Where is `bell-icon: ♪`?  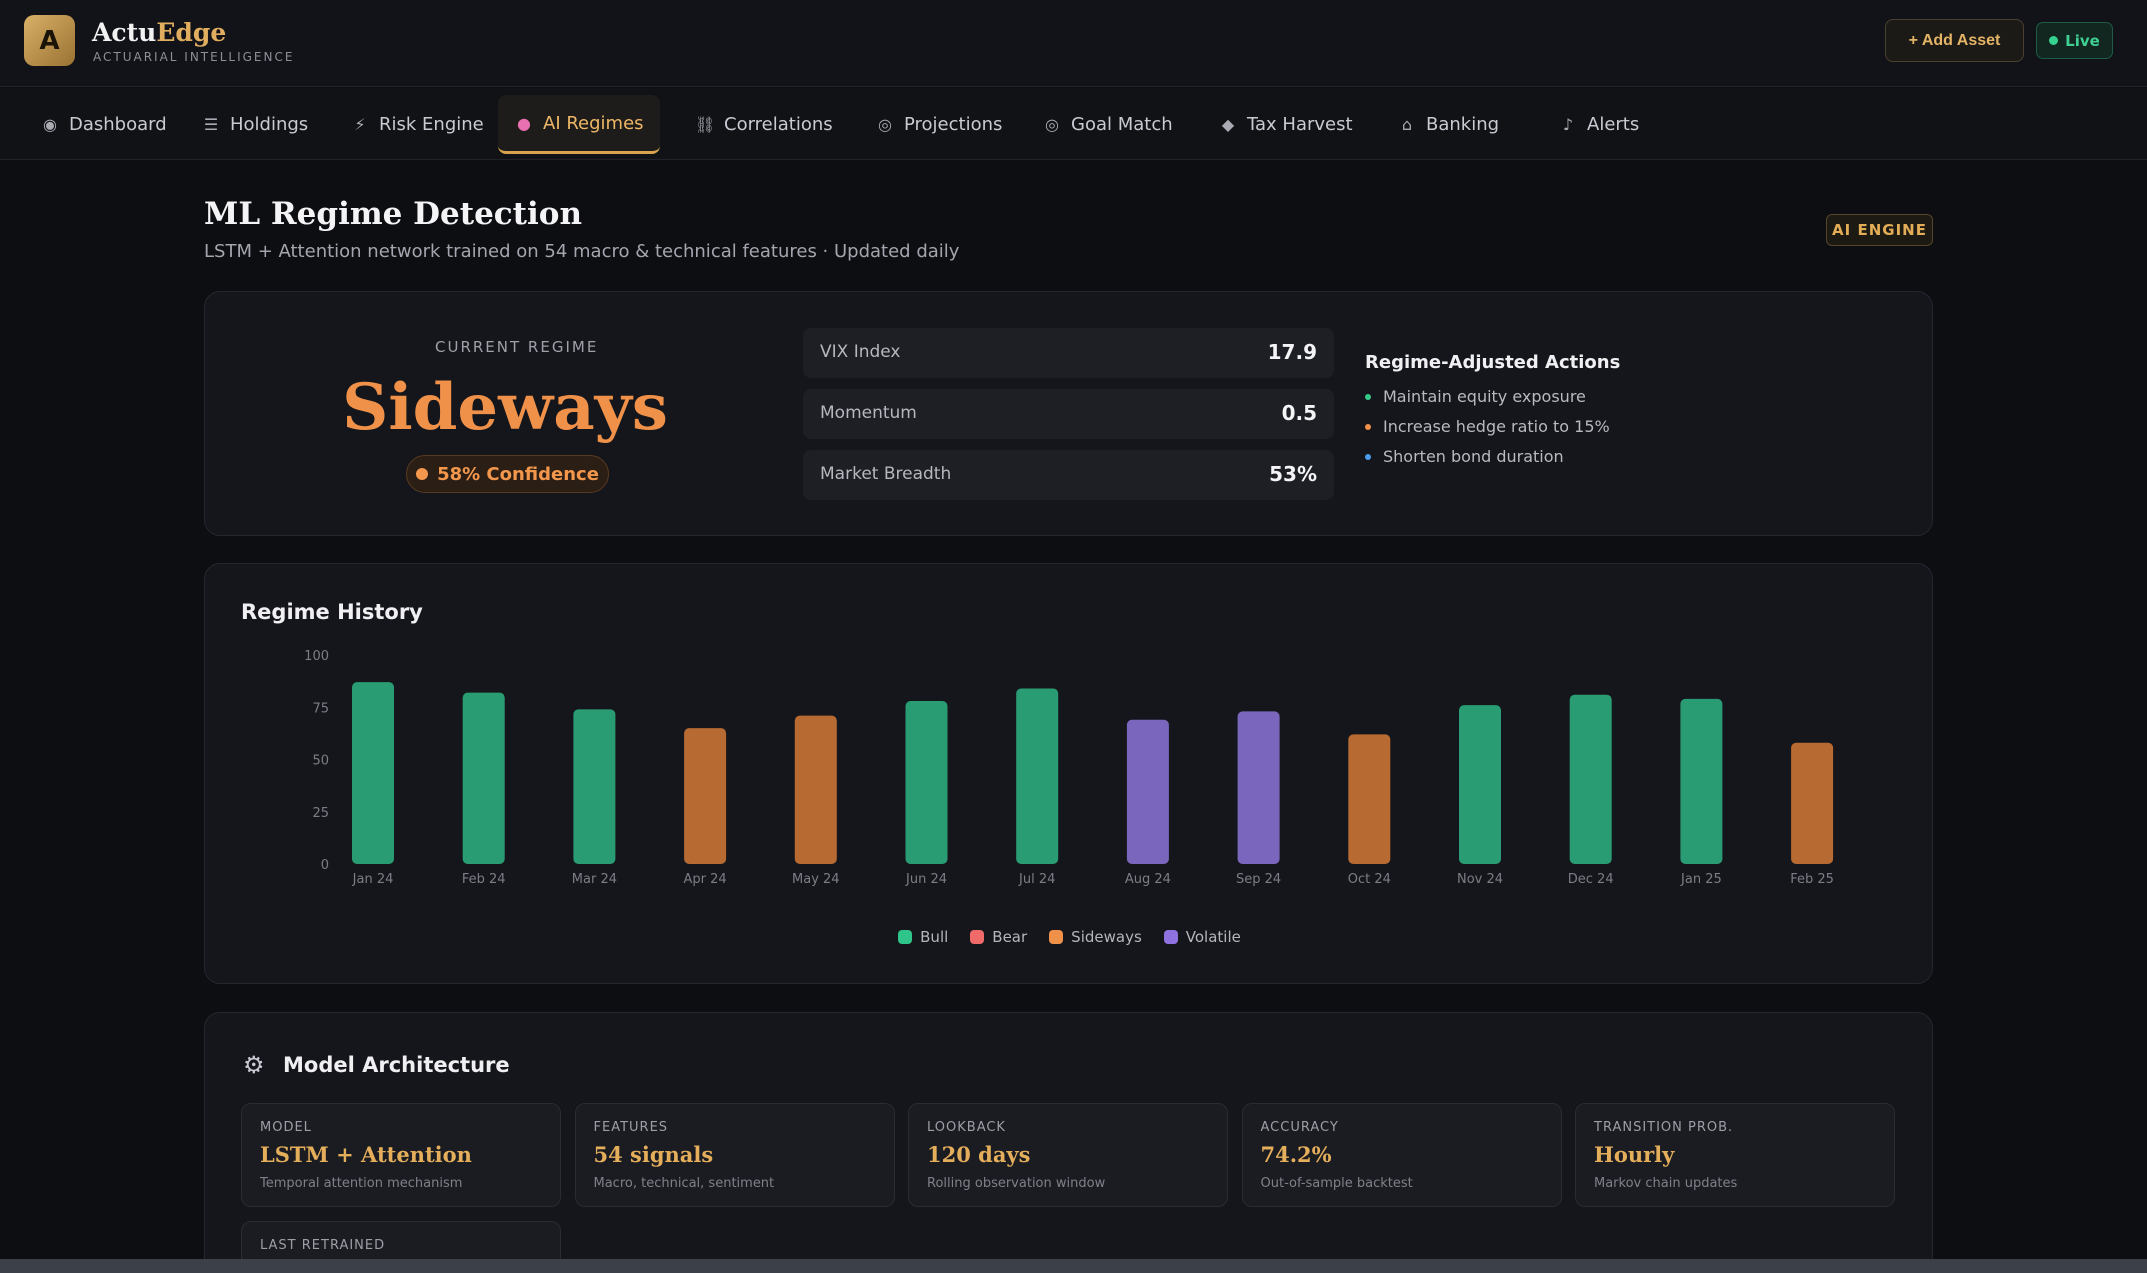 bell-icon: ♪ is located at coordinates (1568, 124).